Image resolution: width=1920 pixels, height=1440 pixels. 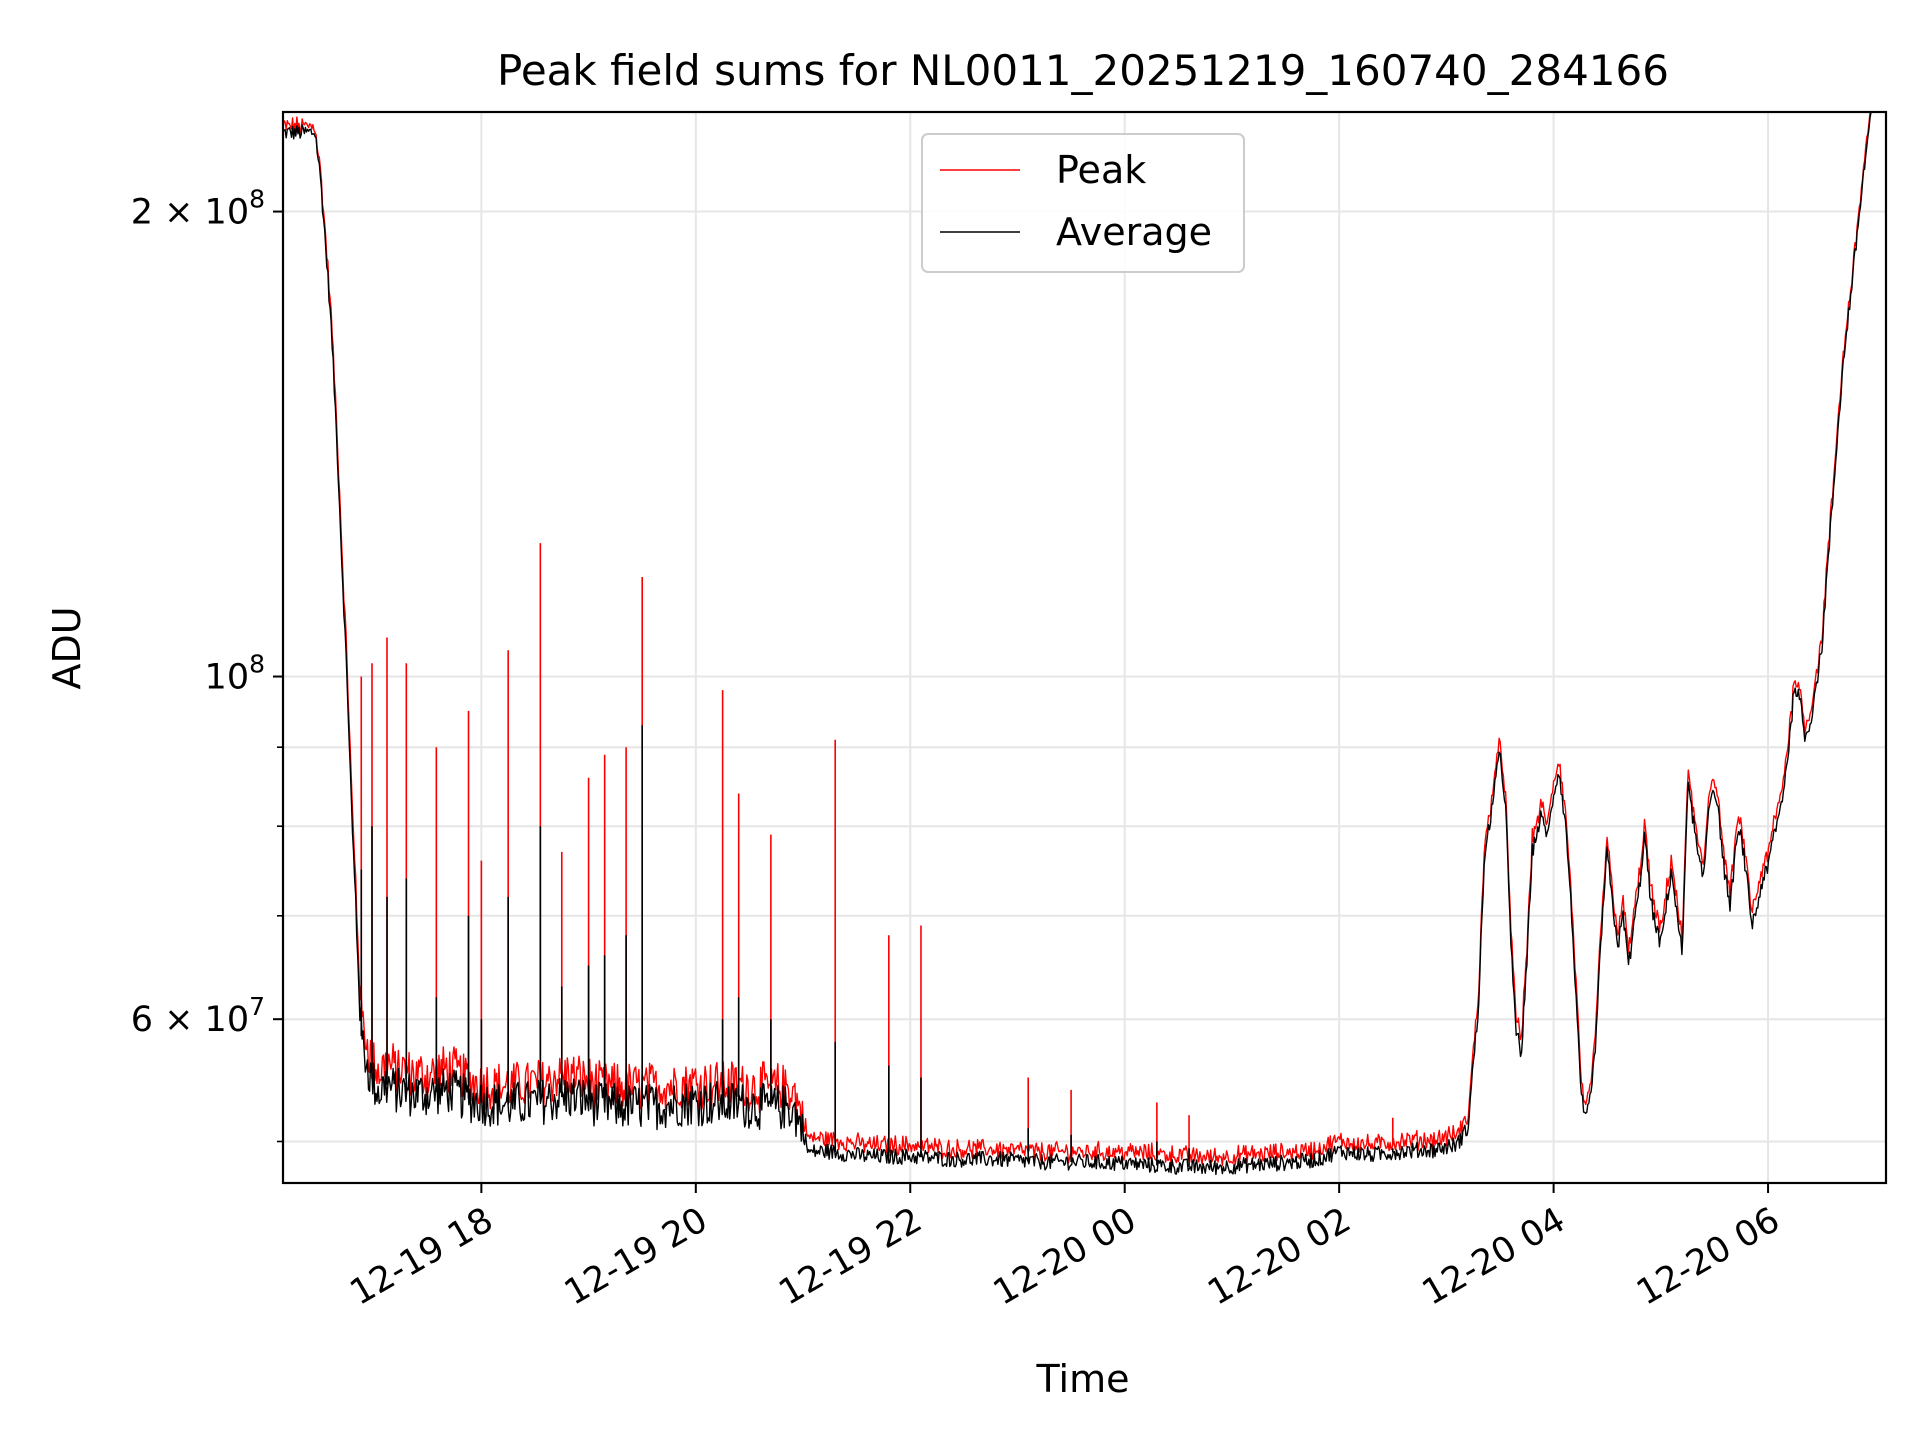 What do you see at coordinates (1134, 232) in the screenshot?
I see `legend-label-average: Average` at bounding box center [1134, 232].